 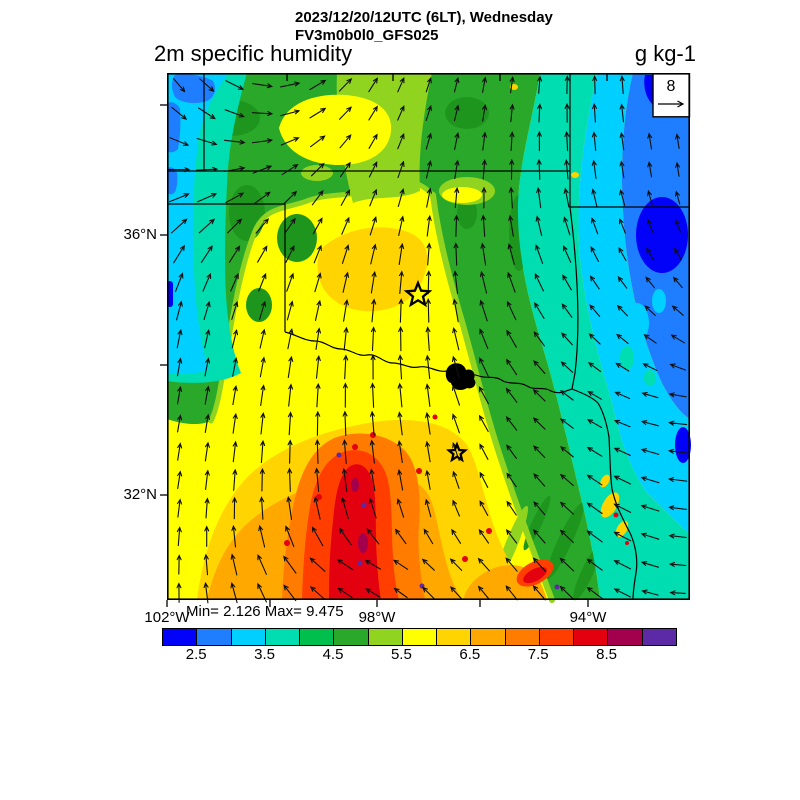 I want to click on humidity-maroon-specks, so click(x=359, y=515).